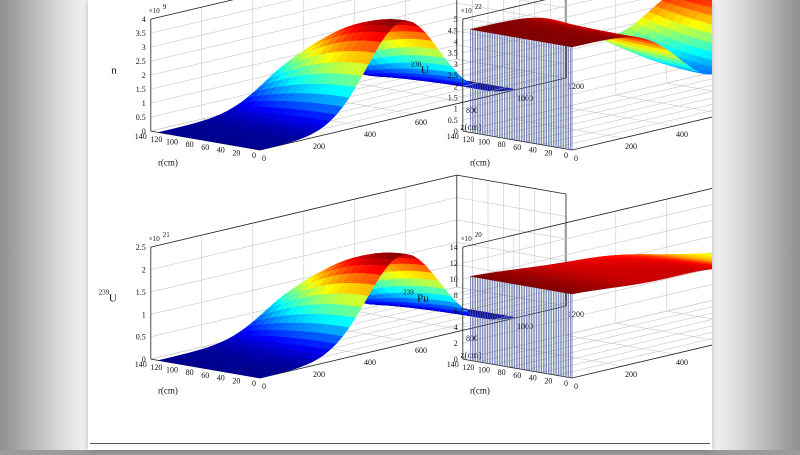 This screenshot has width=800, height=455. Describe the element at coordinates (114, 71) in the screenshot. I see `value-axis-label: n` at that location.